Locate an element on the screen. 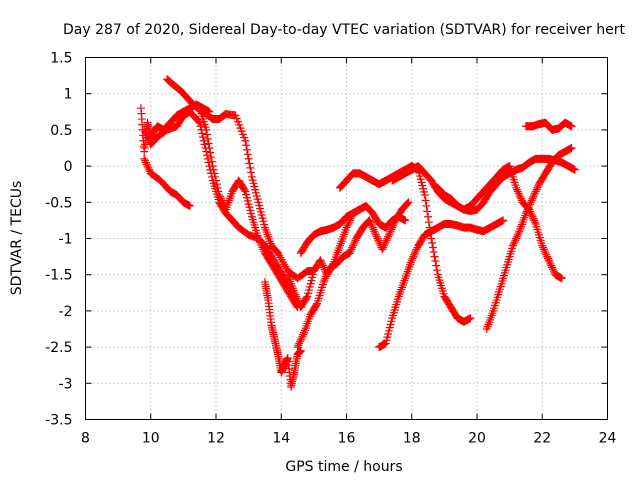  y-tick-label: -1 is located at coordinates (66, 240).